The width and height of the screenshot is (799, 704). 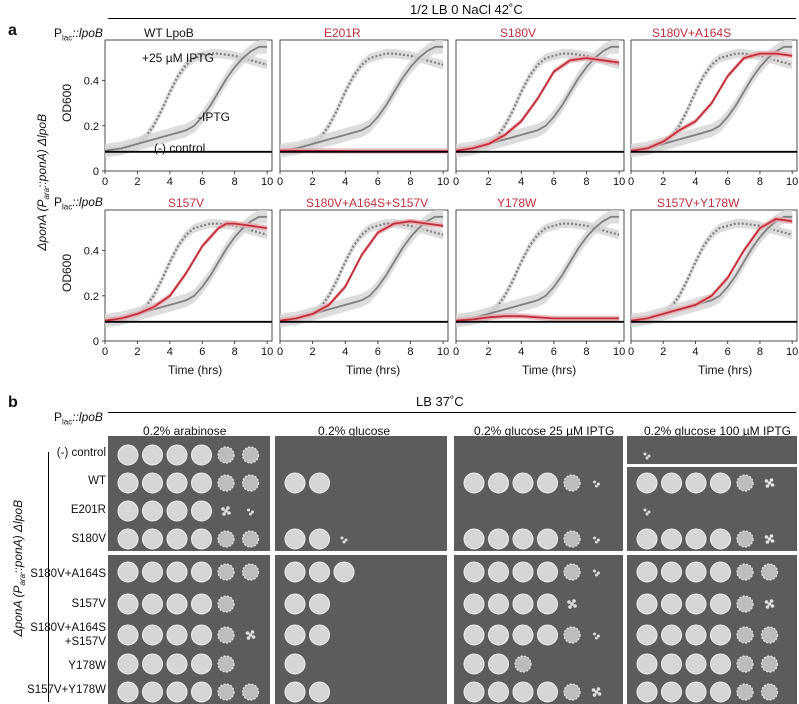 I want to click on row-label-triple-line1: S180V+A164S, so click(x=68, y=628).